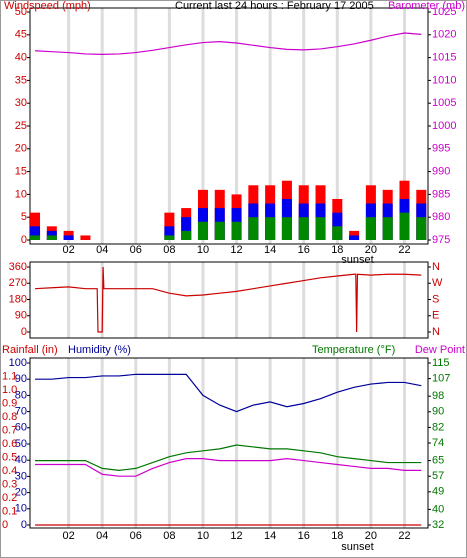 The image size is (467, 558). Describe the element at coordinates (9, 457) in the screenshot. I see `rain_ticks-label: 0.5` at that location.